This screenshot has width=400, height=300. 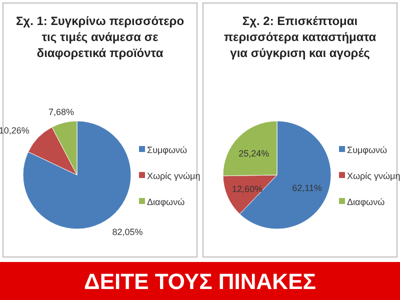 What do you see at coordinates (61, 111) in the screenshot?
I see `data-label: 7,68%` at bounding box center [61, 111].